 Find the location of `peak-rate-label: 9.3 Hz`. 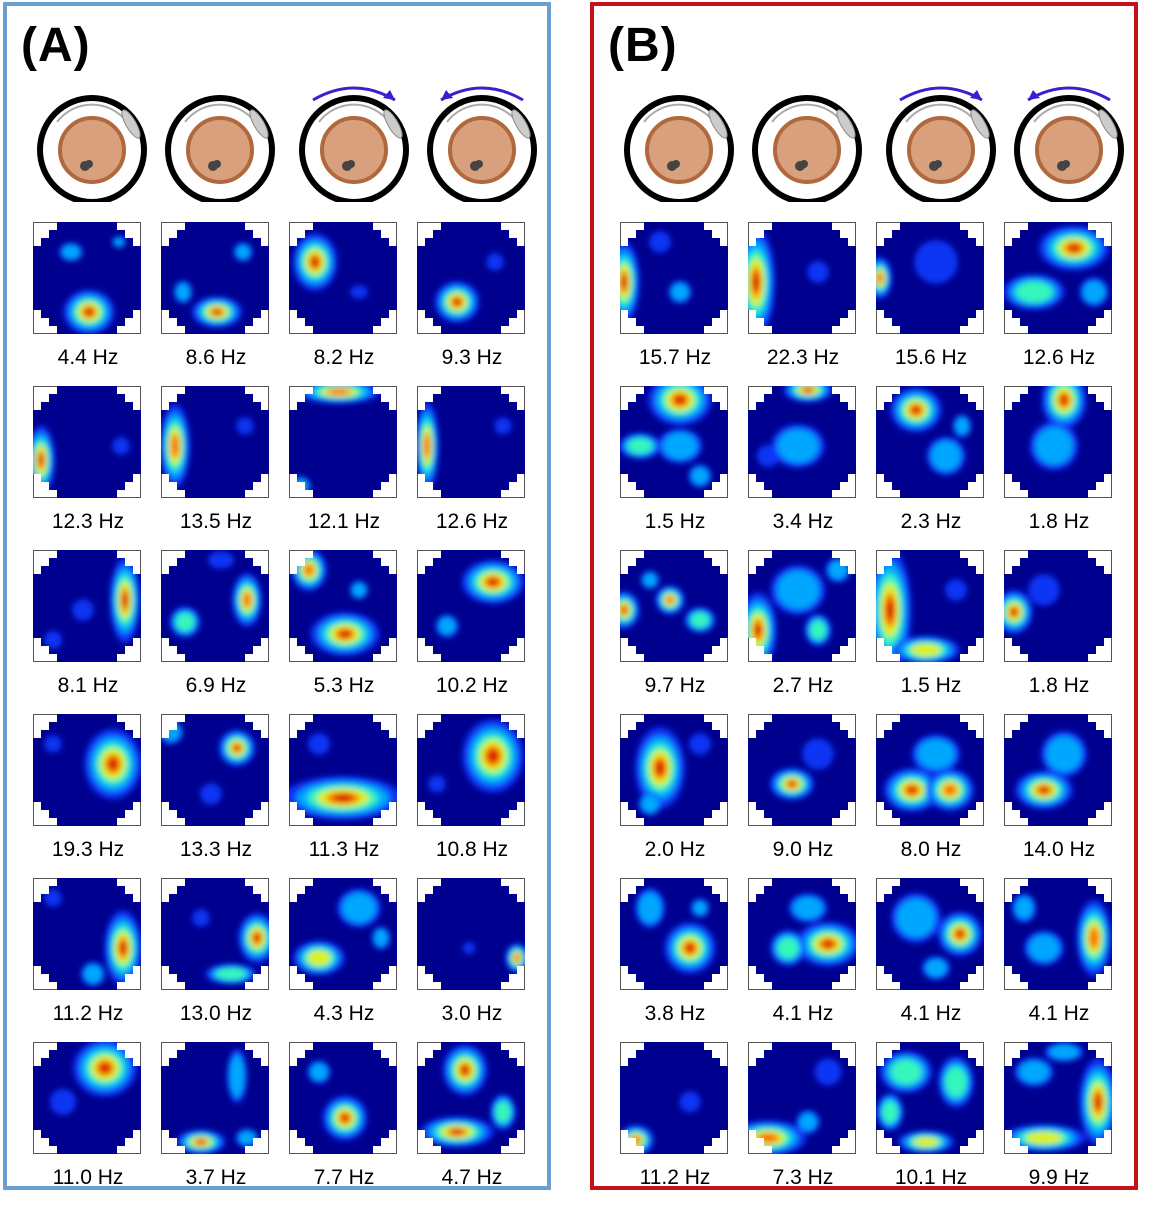

peak-rate-label: 9.3 Hz is located at coordinates (472, 357).